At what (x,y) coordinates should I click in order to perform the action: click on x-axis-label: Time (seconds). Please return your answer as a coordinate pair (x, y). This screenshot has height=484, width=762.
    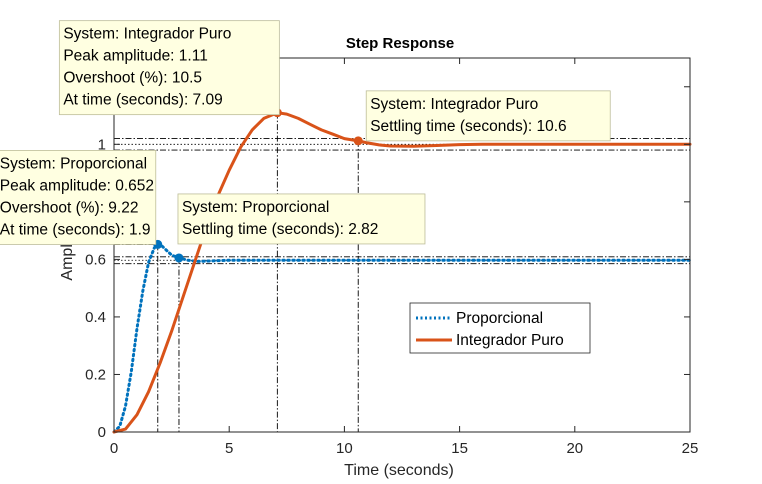
    Looking at the image, I should click on (399, 470).